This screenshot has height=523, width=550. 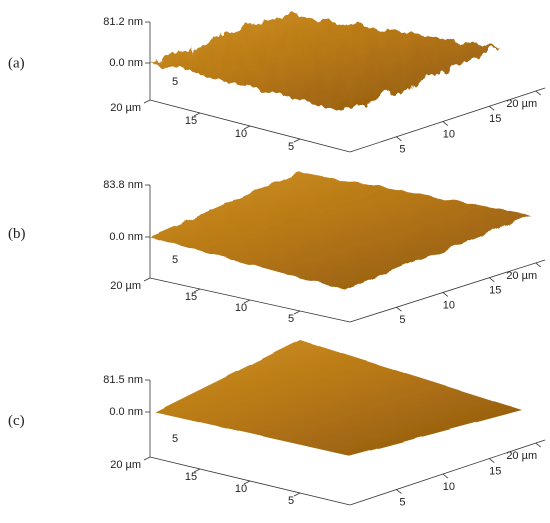 I want to click on z-max-label: 81.5 nm, so click(x=123, y=380).